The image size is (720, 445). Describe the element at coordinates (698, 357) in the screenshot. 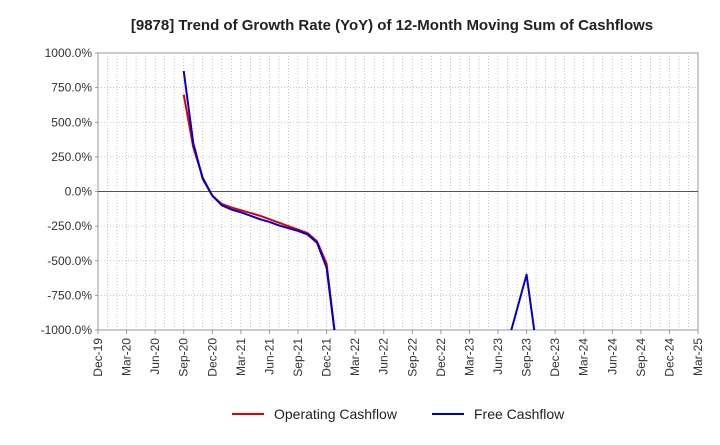

I see `x-tick-label: Mar-25` at that location.